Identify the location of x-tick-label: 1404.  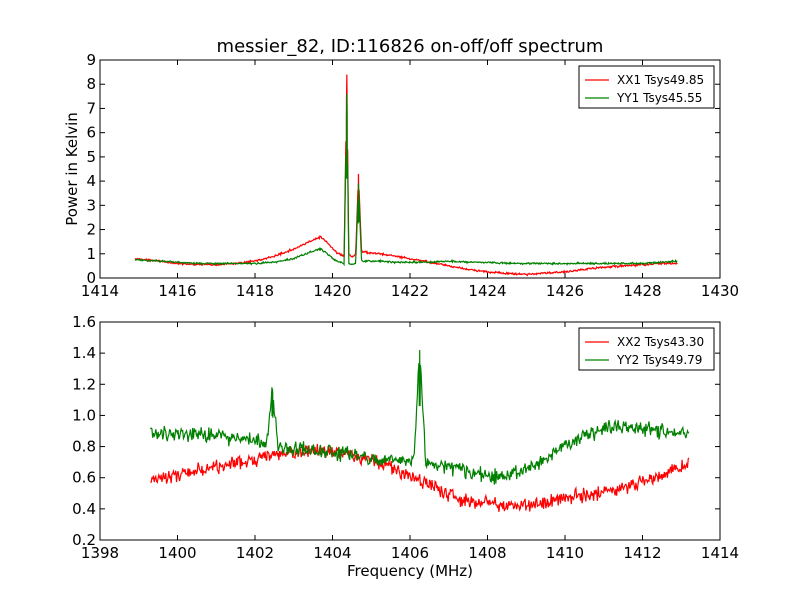
(332, 553).